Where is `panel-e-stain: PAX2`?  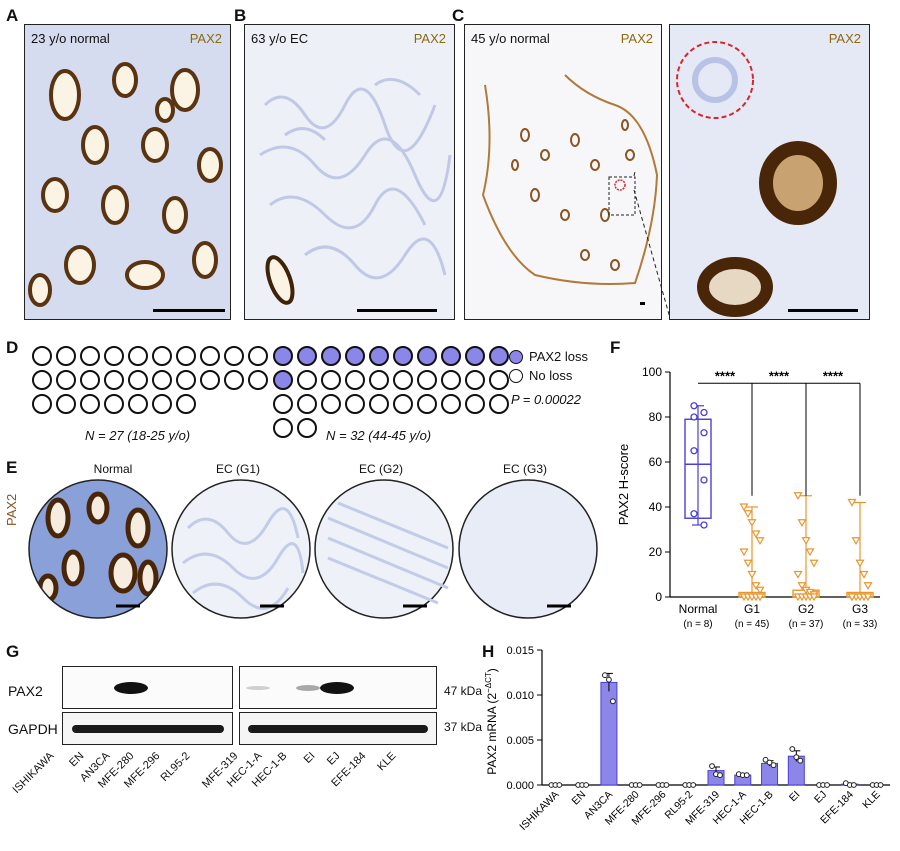
panel-e-stain: PAX2 is located at coordinates (11, 509).